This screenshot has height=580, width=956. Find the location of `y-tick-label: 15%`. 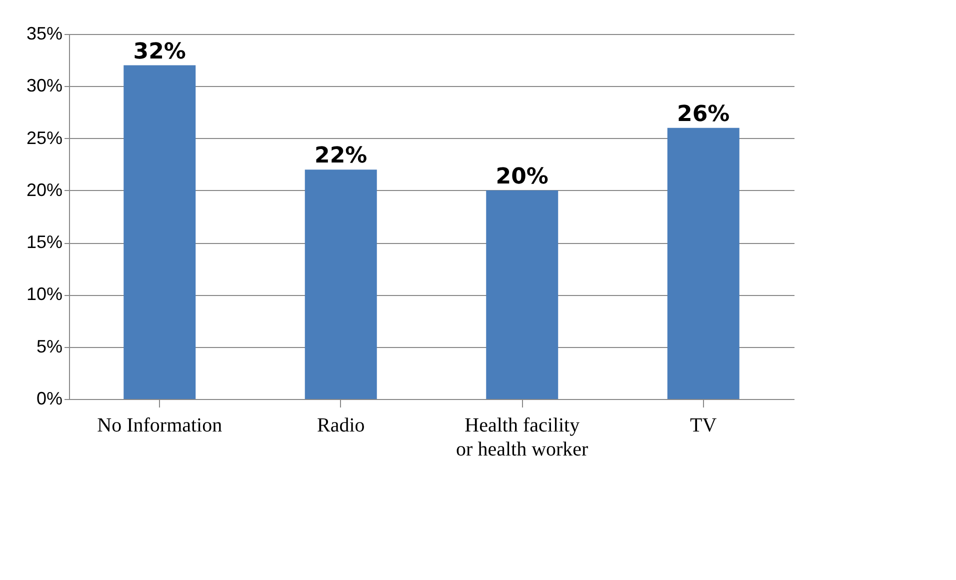

y-tick-label: 15% is located at coordinates (44, 242).